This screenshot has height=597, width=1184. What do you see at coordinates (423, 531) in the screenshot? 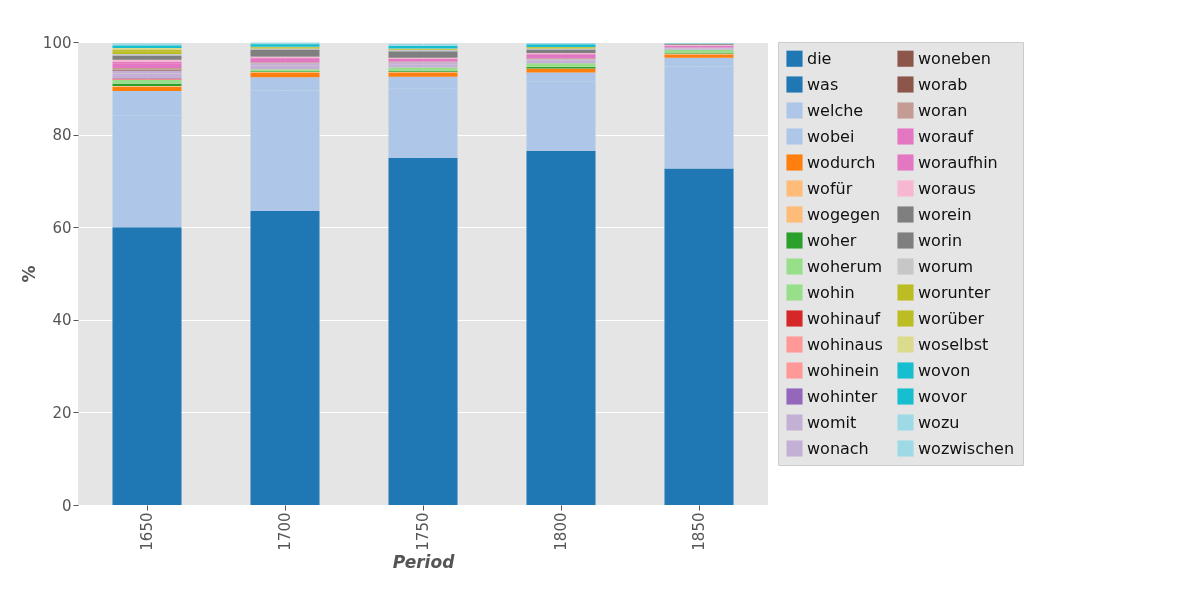
I see `x-tick-label: 1750` at bounding box center [423, 531].